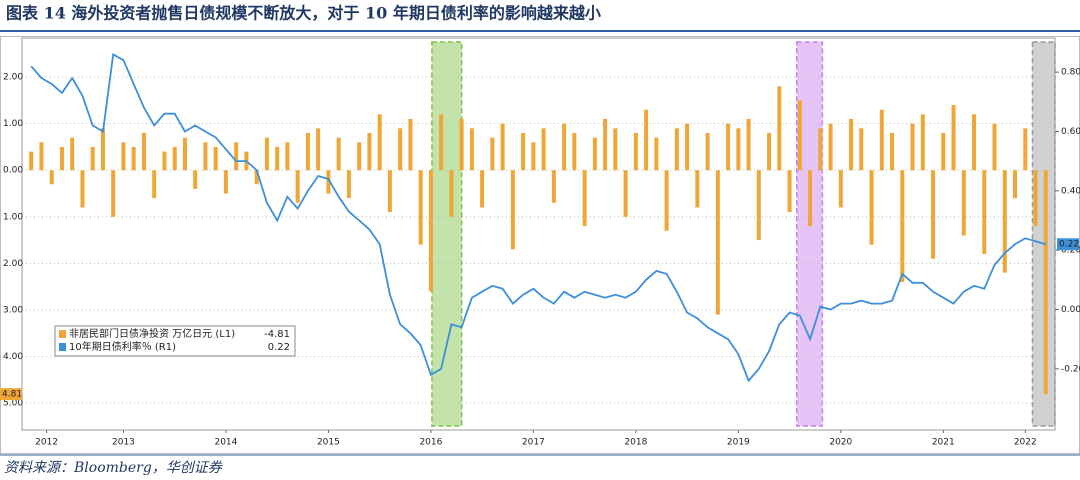  I want to click on legend-value: -4.81, so click(277, 334).